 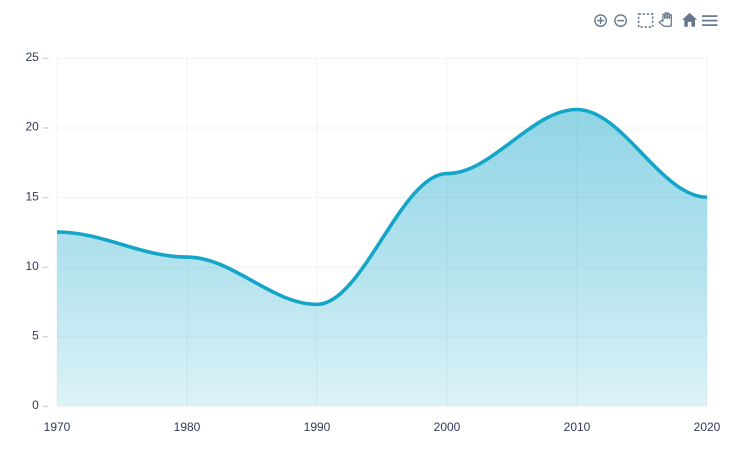 What do you see at coordinates (32, 57) in the screenshot?
I see `svg-text: 25` at bounding box center [32, 57].